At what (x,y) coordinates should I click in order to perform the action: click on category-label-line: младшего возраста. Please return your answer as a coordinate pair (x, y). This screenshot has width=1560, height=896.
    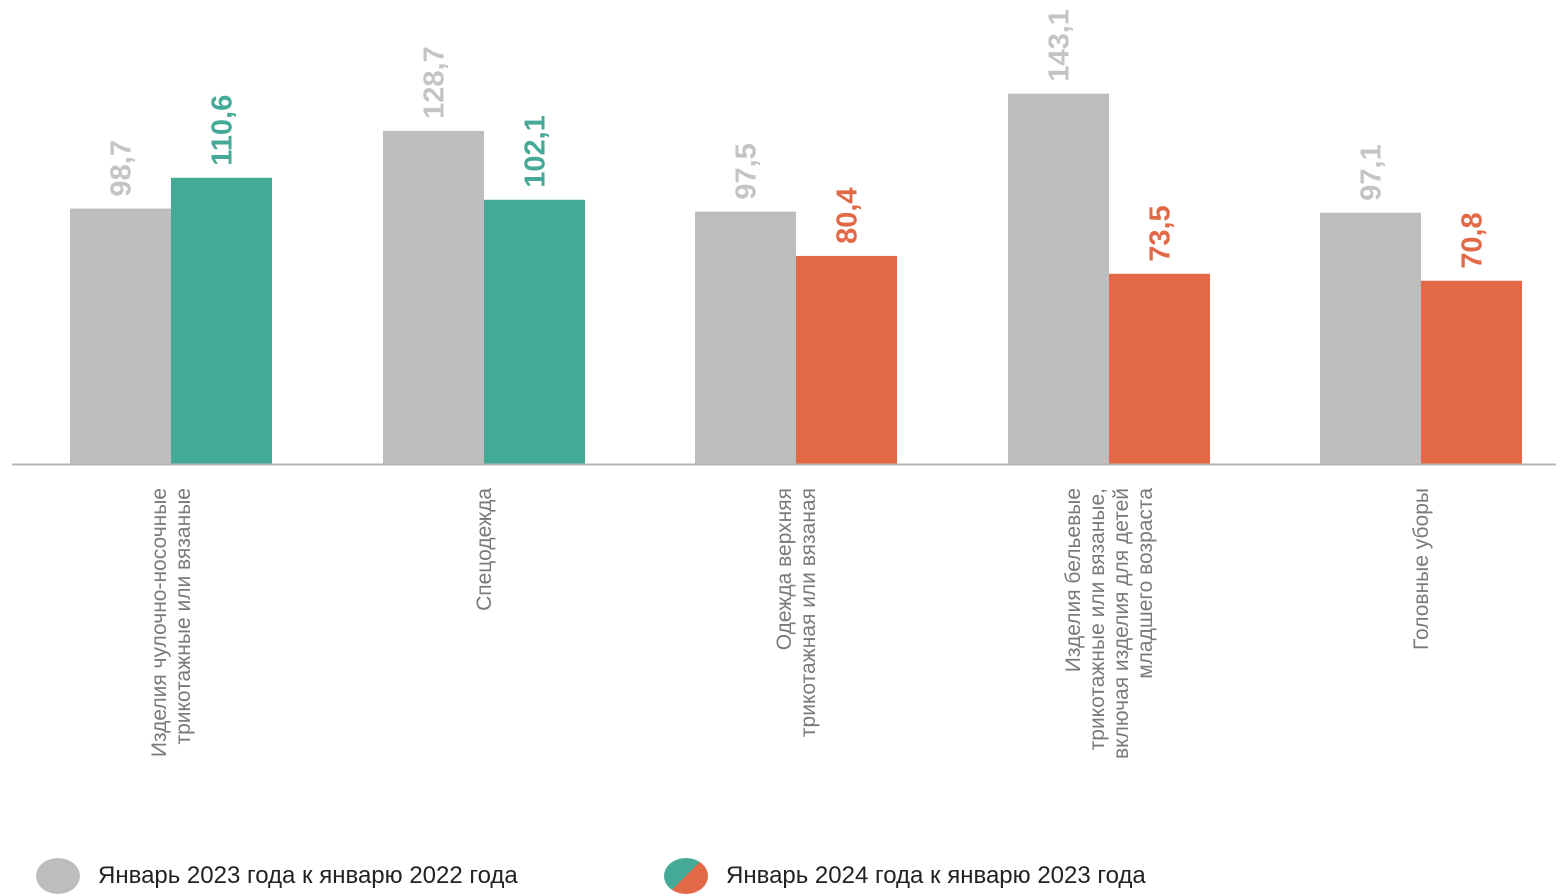
    Looking at the image, I should click on (1145, 583).